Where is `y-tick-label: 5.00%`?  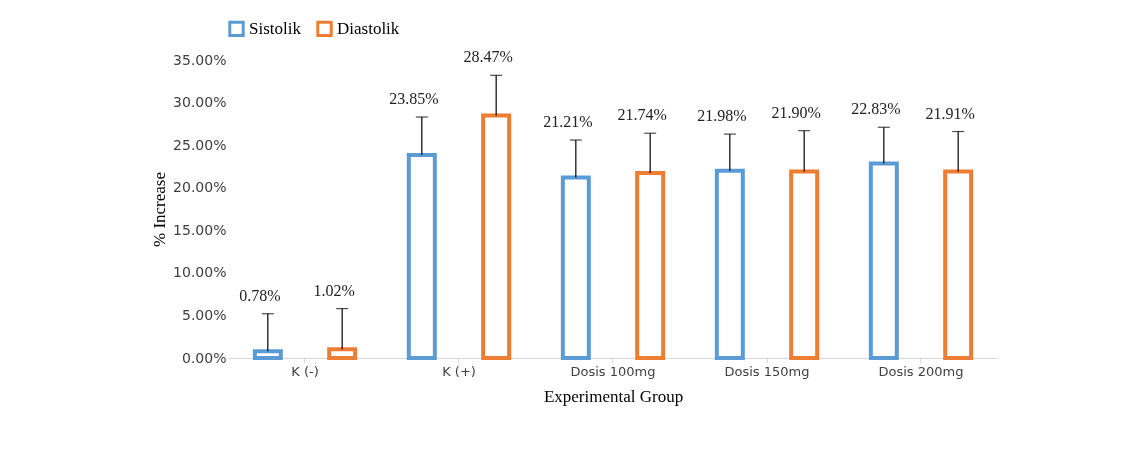
y-tick-label: 5.00% is located at coordinates (204, 314).